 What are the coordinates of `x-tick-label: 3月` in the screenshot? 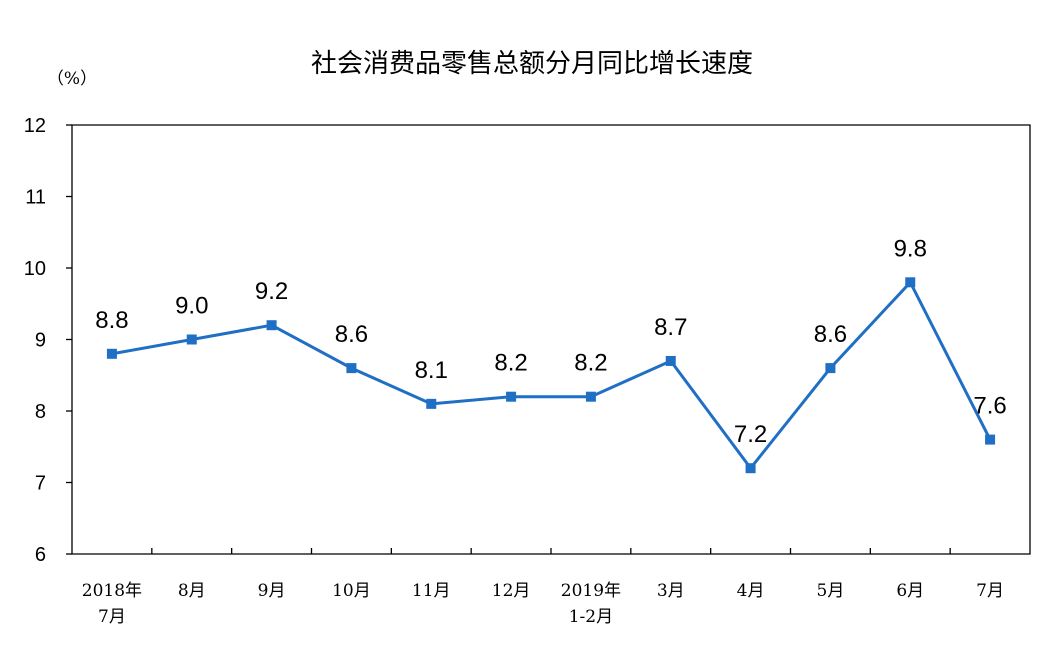 It's located at (671, 591).